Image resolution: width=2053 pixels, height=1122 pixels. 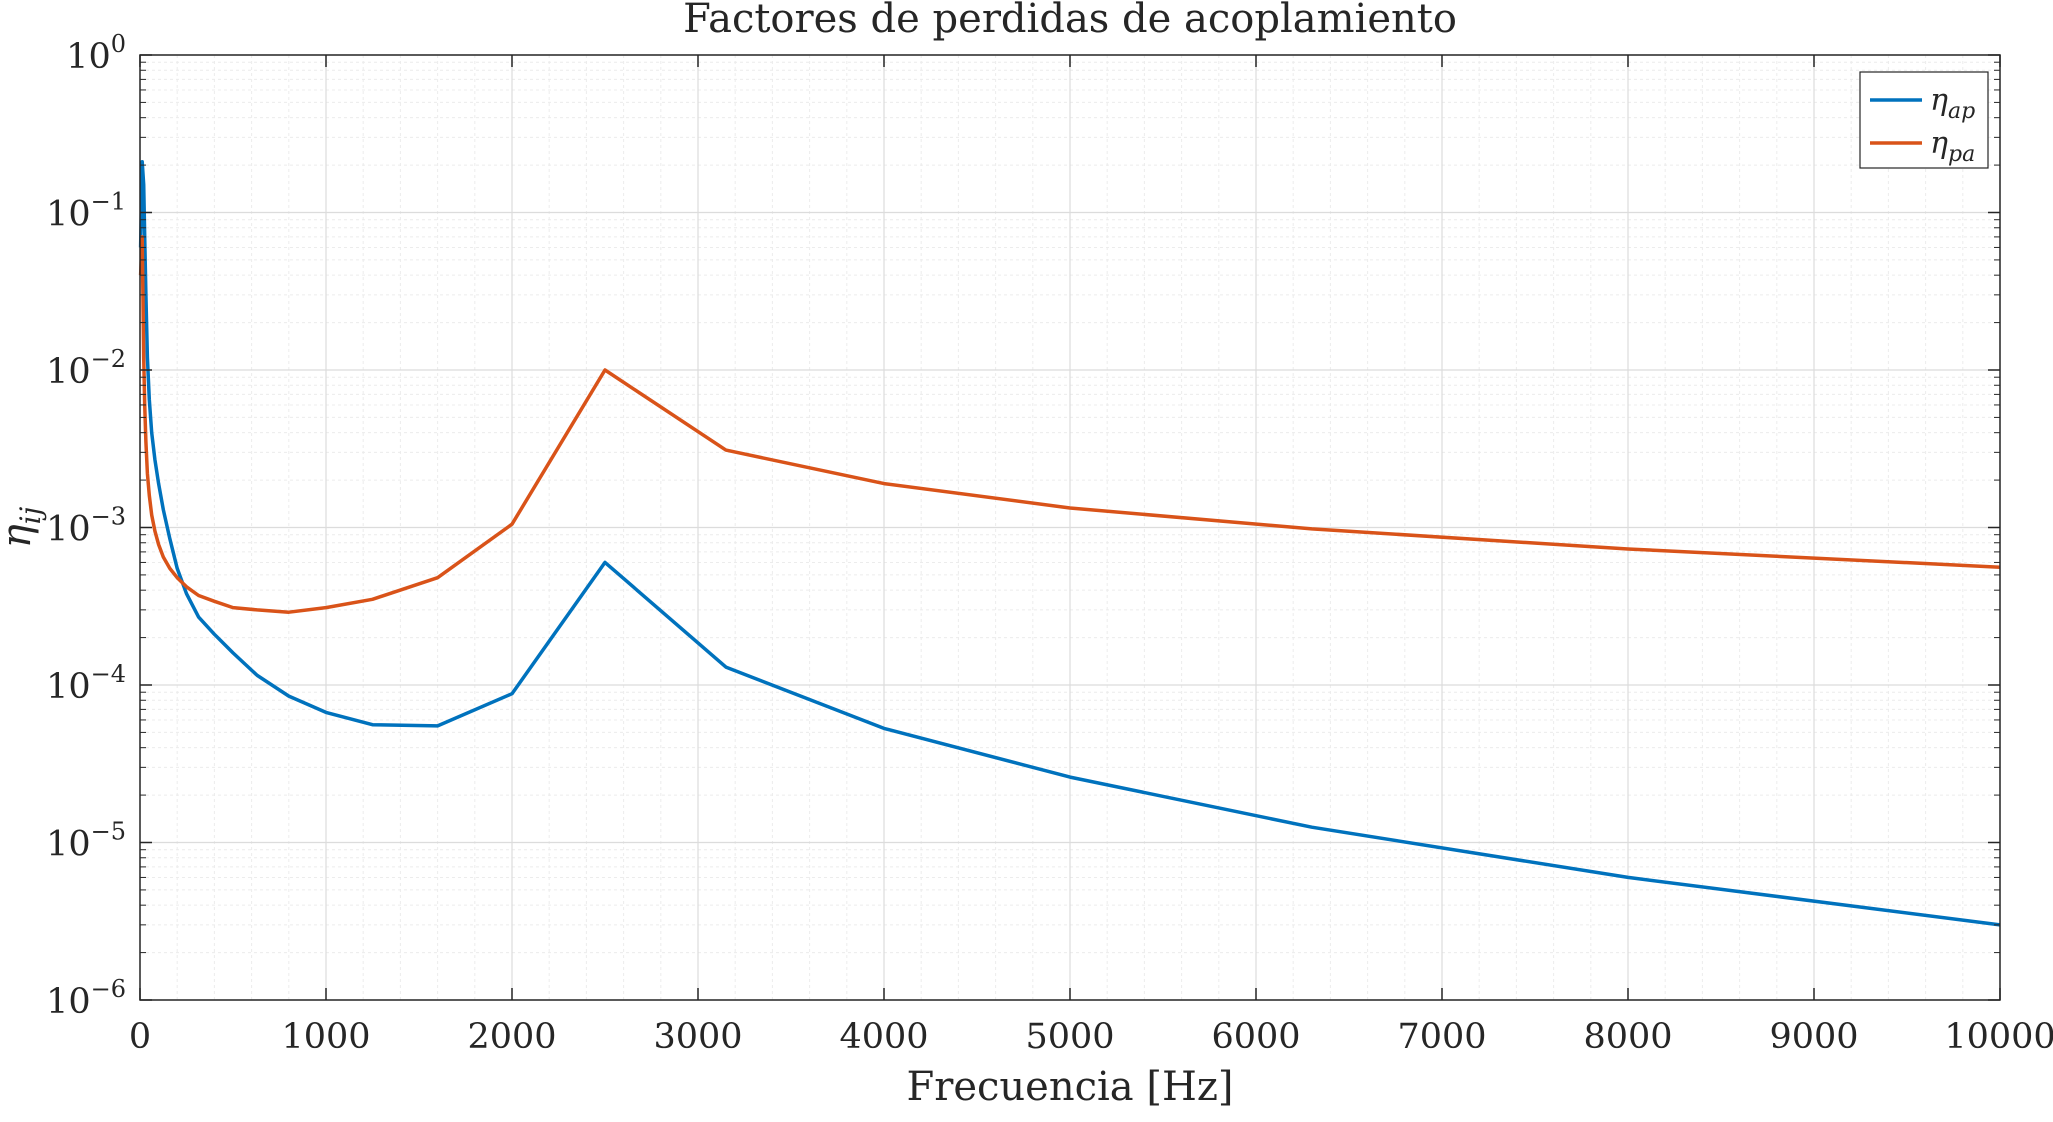 I want to click on x-tick-label: 6000, so click(x=1255, y=1037).